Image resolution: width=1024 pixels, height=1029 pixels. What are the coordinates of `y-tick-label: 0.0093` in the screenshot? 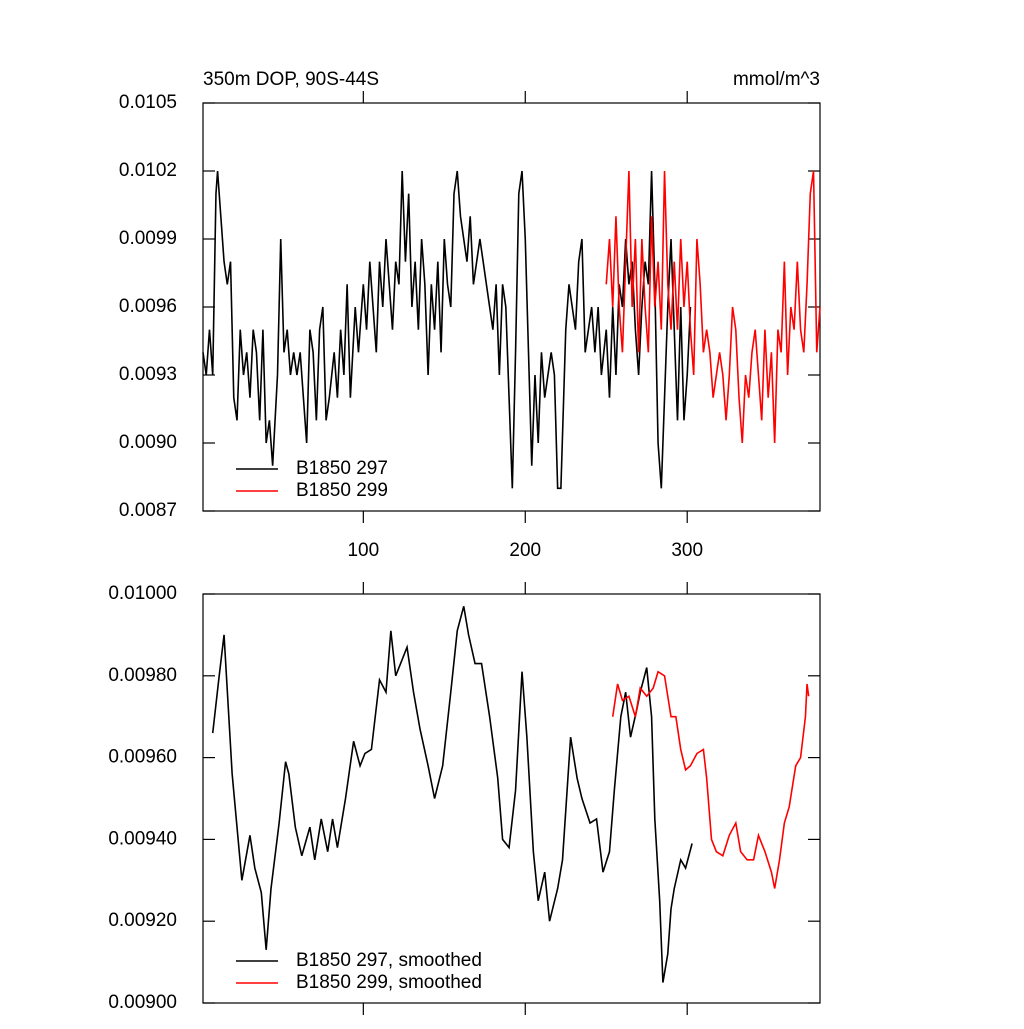 It's located at (148, 374).